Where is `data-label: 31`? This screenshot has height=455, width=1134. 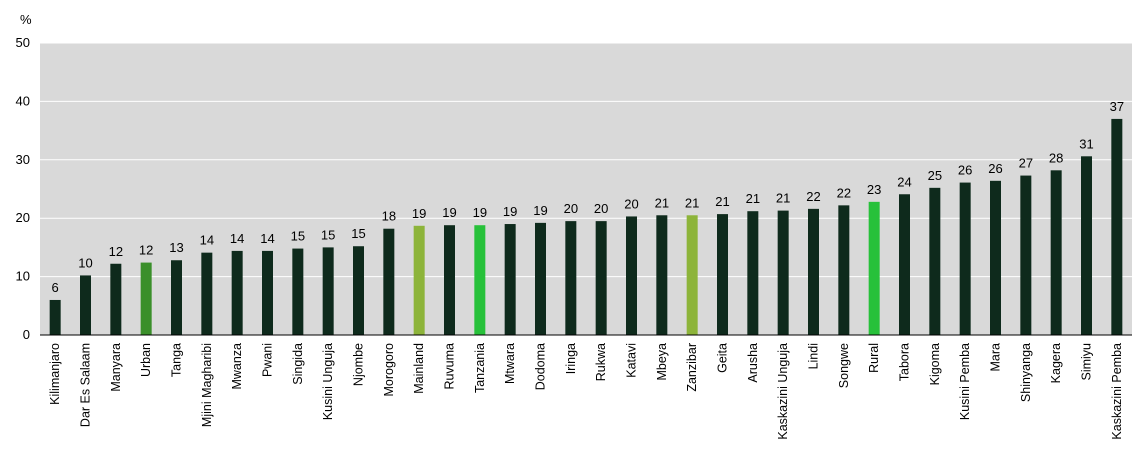 data-label: 31 is located at coordinates (1086, 143).